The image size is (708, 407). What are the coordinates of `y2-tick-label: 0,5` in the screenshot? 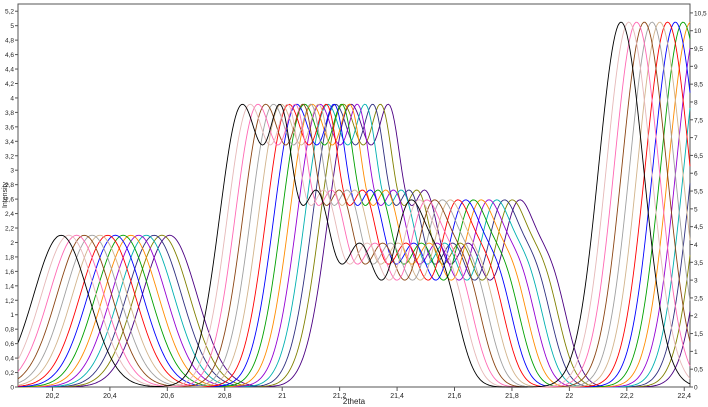 It's located at (698, 370).